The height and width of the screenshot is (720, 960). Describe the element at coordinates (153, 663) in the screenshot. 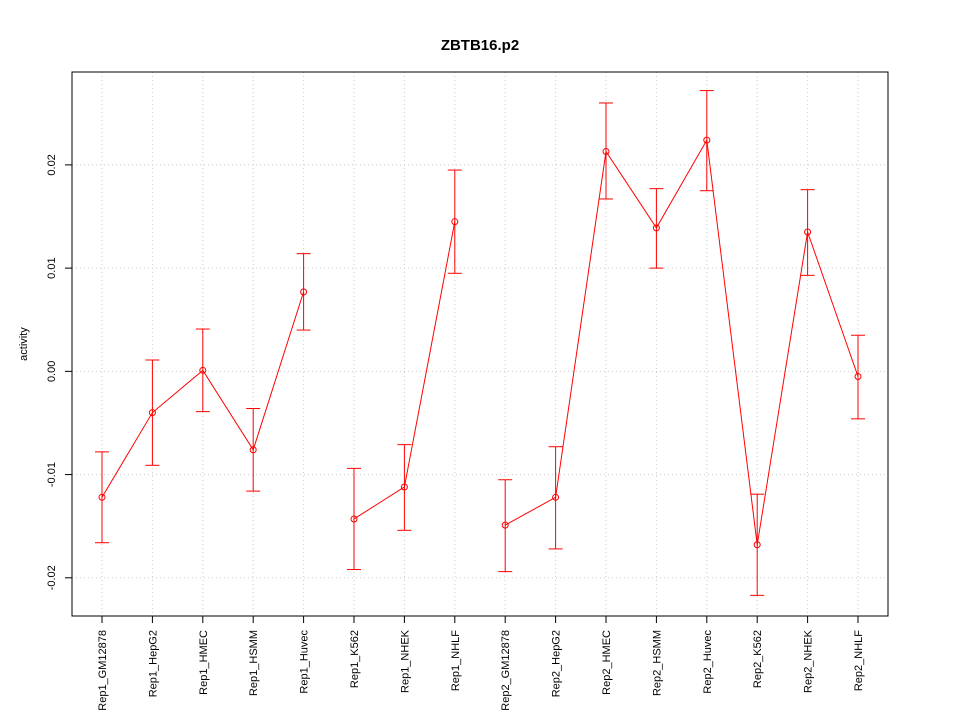

I see `x-tick-label: Rep1_HepG2` at that location.